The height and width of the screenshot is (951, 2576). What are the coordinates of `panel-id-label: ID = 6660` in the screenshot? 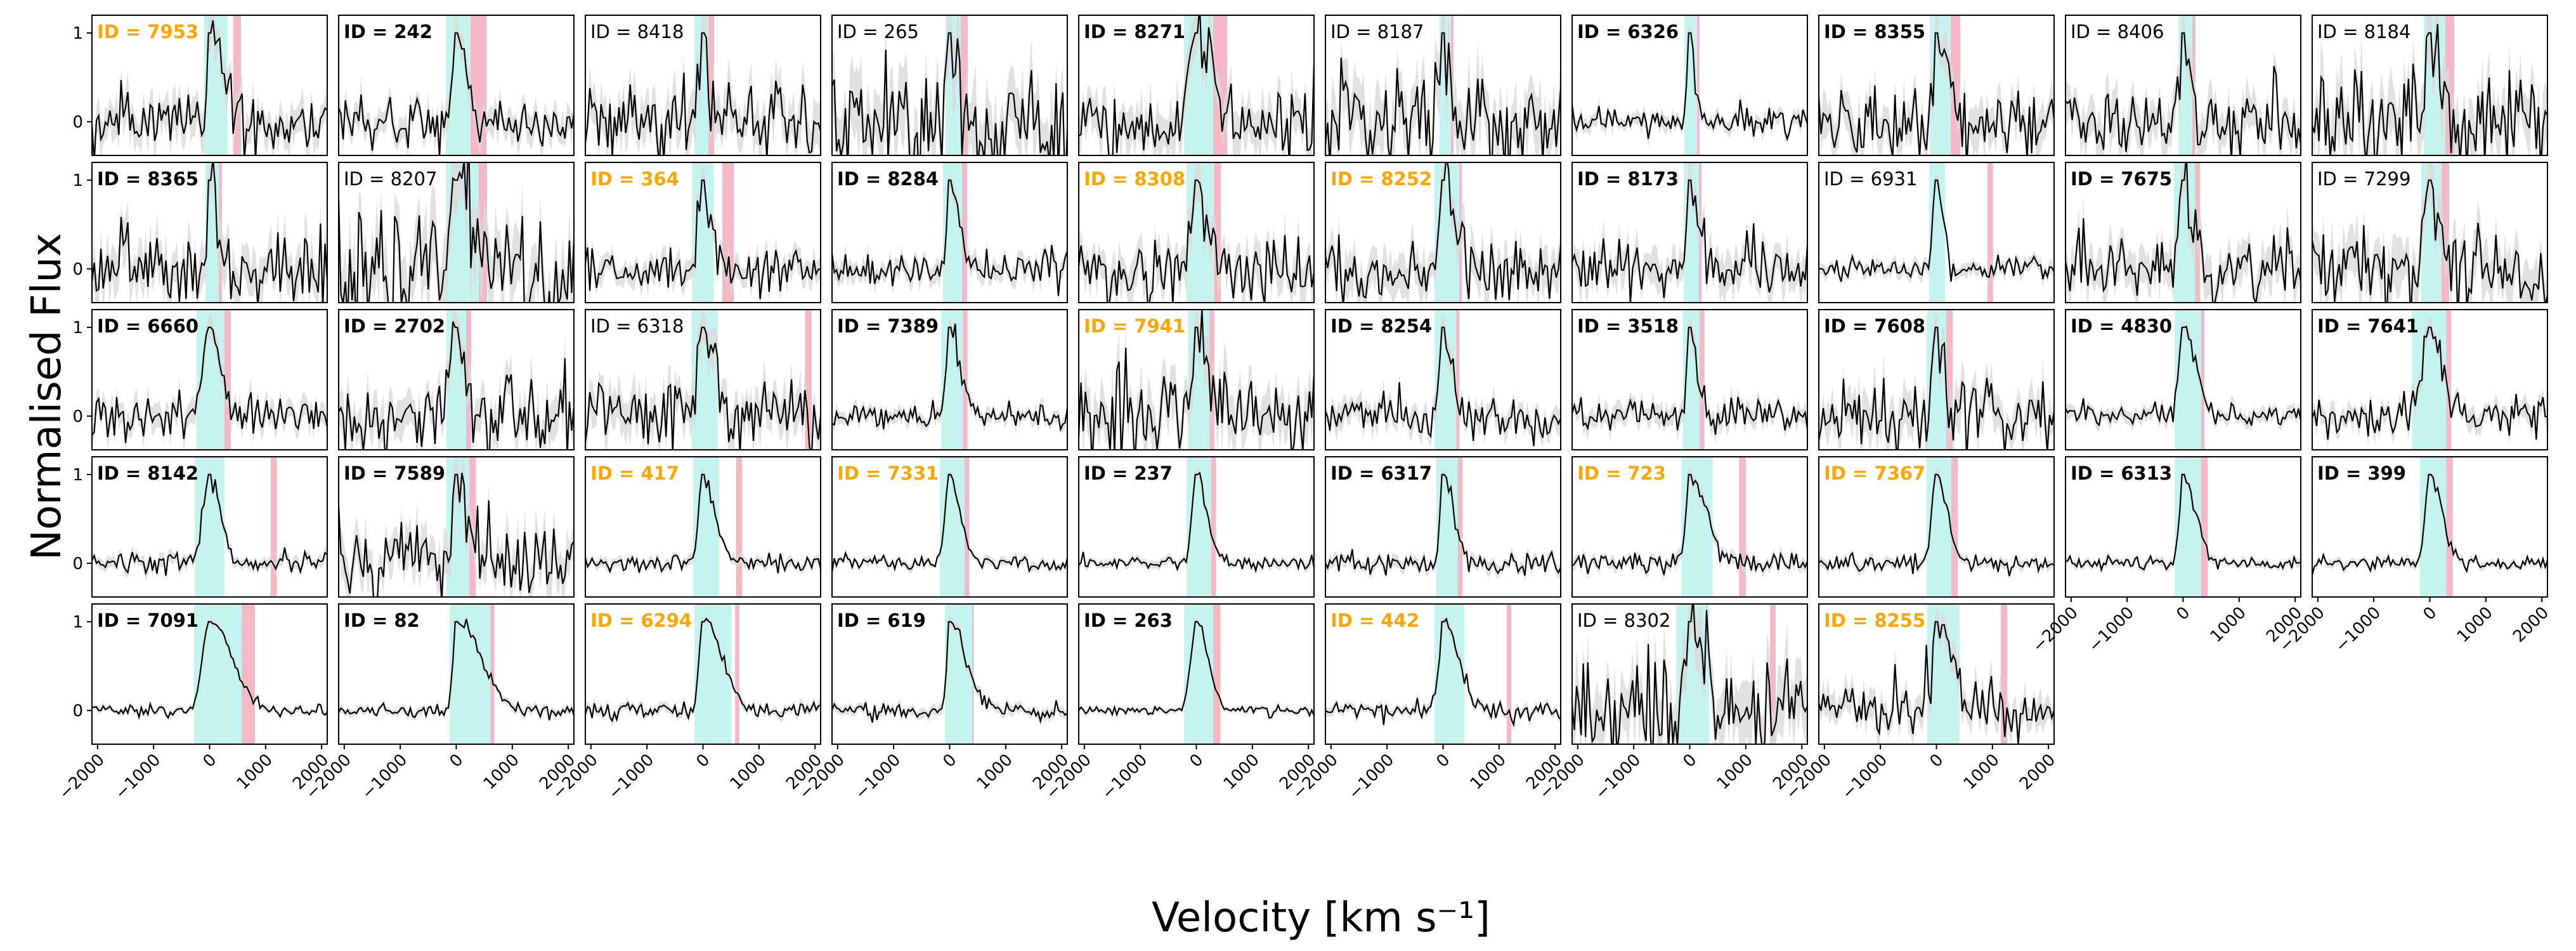 It's located at (147, 326).